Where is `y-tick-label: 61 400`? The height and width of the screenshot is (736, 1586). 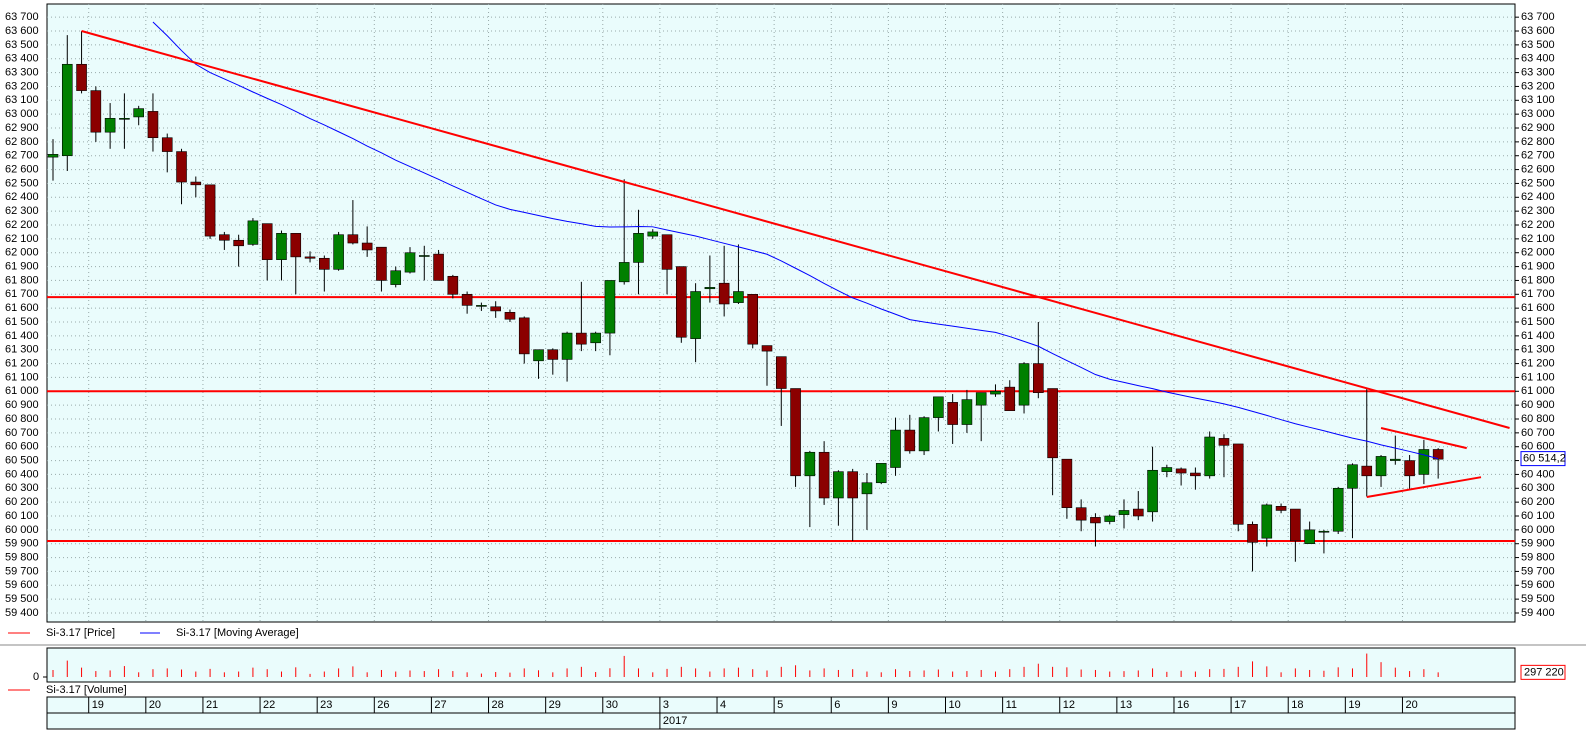 y-tick-label: 61 400 is located at coordinates (1538, 336).